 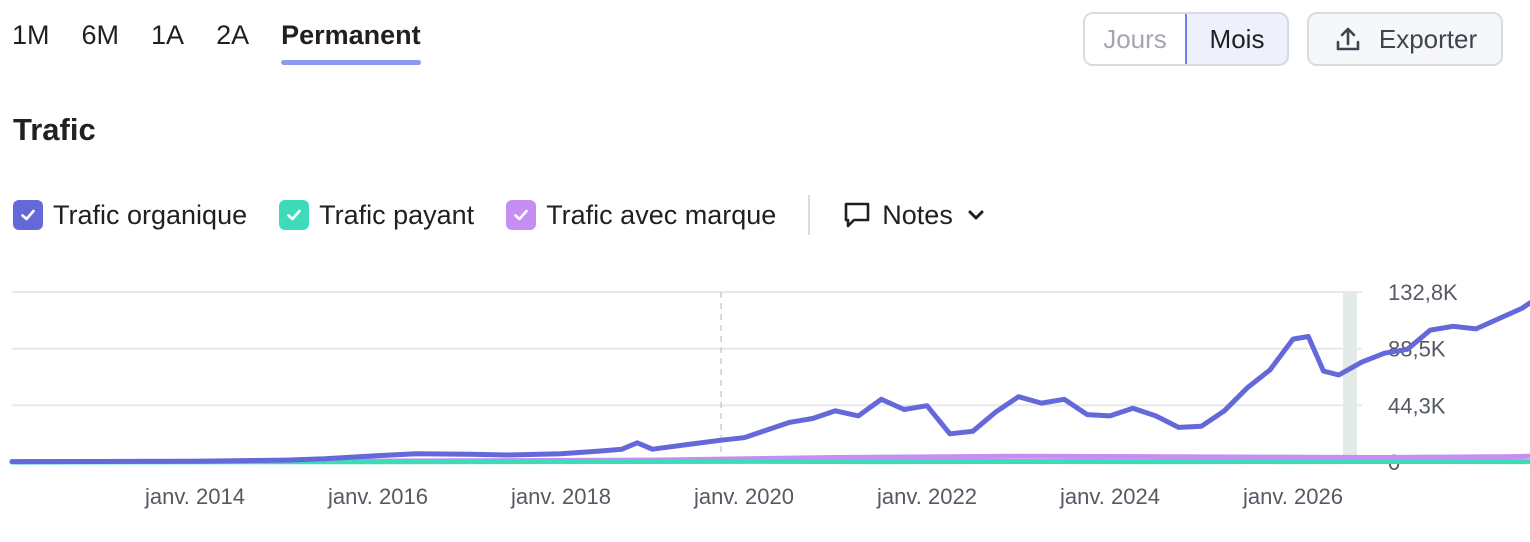 What do you see at coordinates (1428, 38) in the screenshot?
I see `export-label: Exporter` at bounding box center [1428, 38].